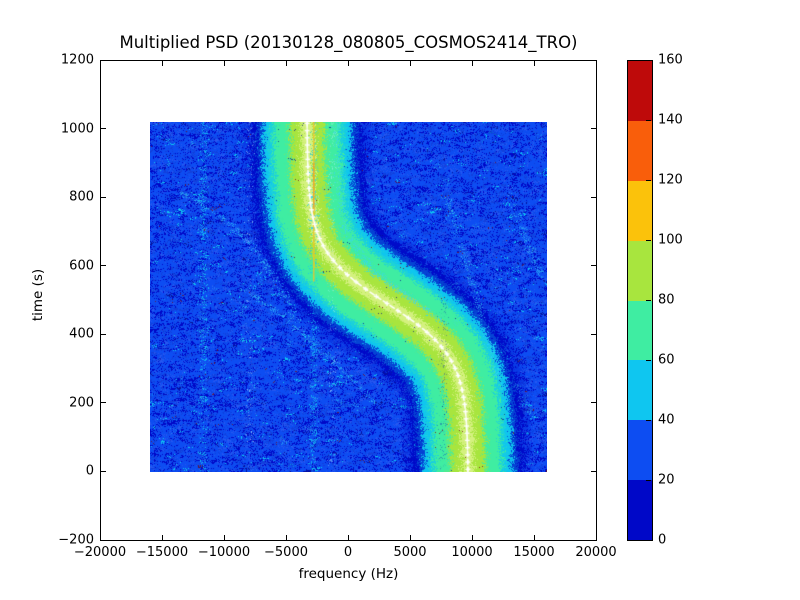 The height and width of the screenshot is (600, 800). What do you see at coordinates (348, 552) in the screenshot?
I see `x-tick-label: 0` at bounding box center [348, 552].